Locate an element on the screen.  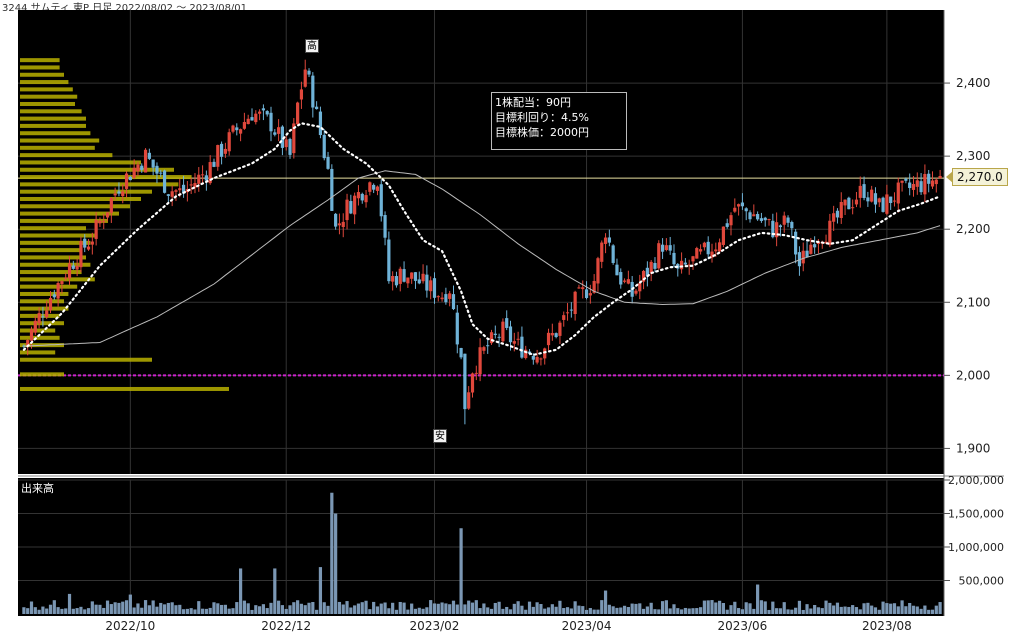
date-tick-label: 2023/06 is located at coordinates (742, 625).